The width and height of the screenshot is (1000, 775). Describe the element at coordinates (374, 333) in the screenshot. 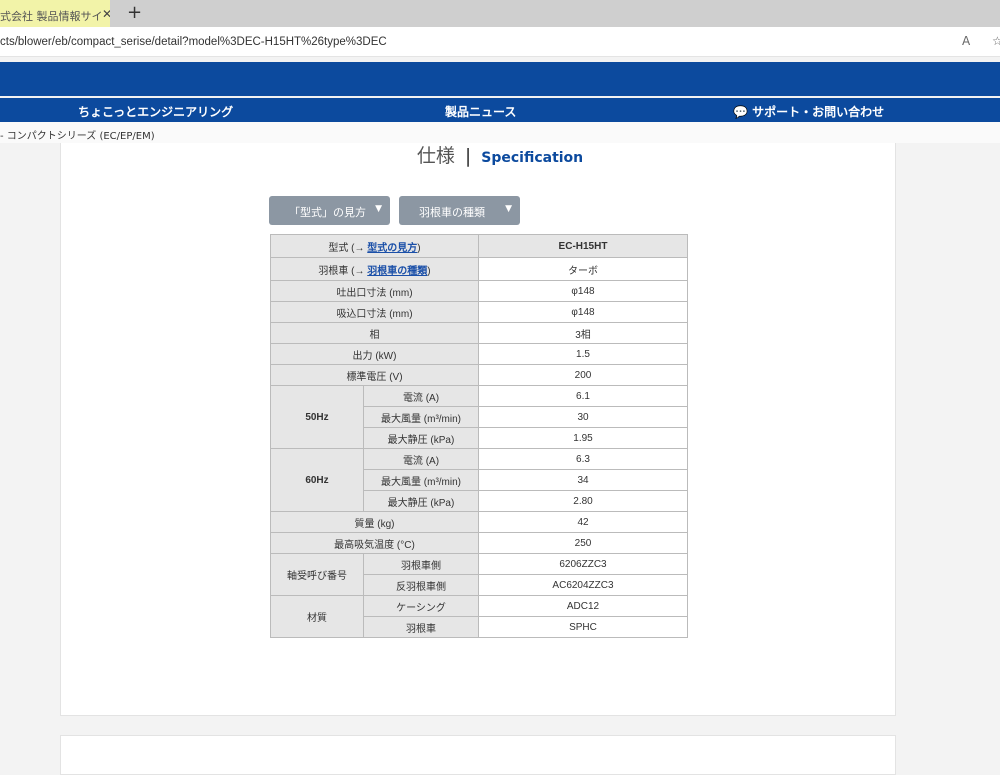

I see `spec-label: 相` at that location.